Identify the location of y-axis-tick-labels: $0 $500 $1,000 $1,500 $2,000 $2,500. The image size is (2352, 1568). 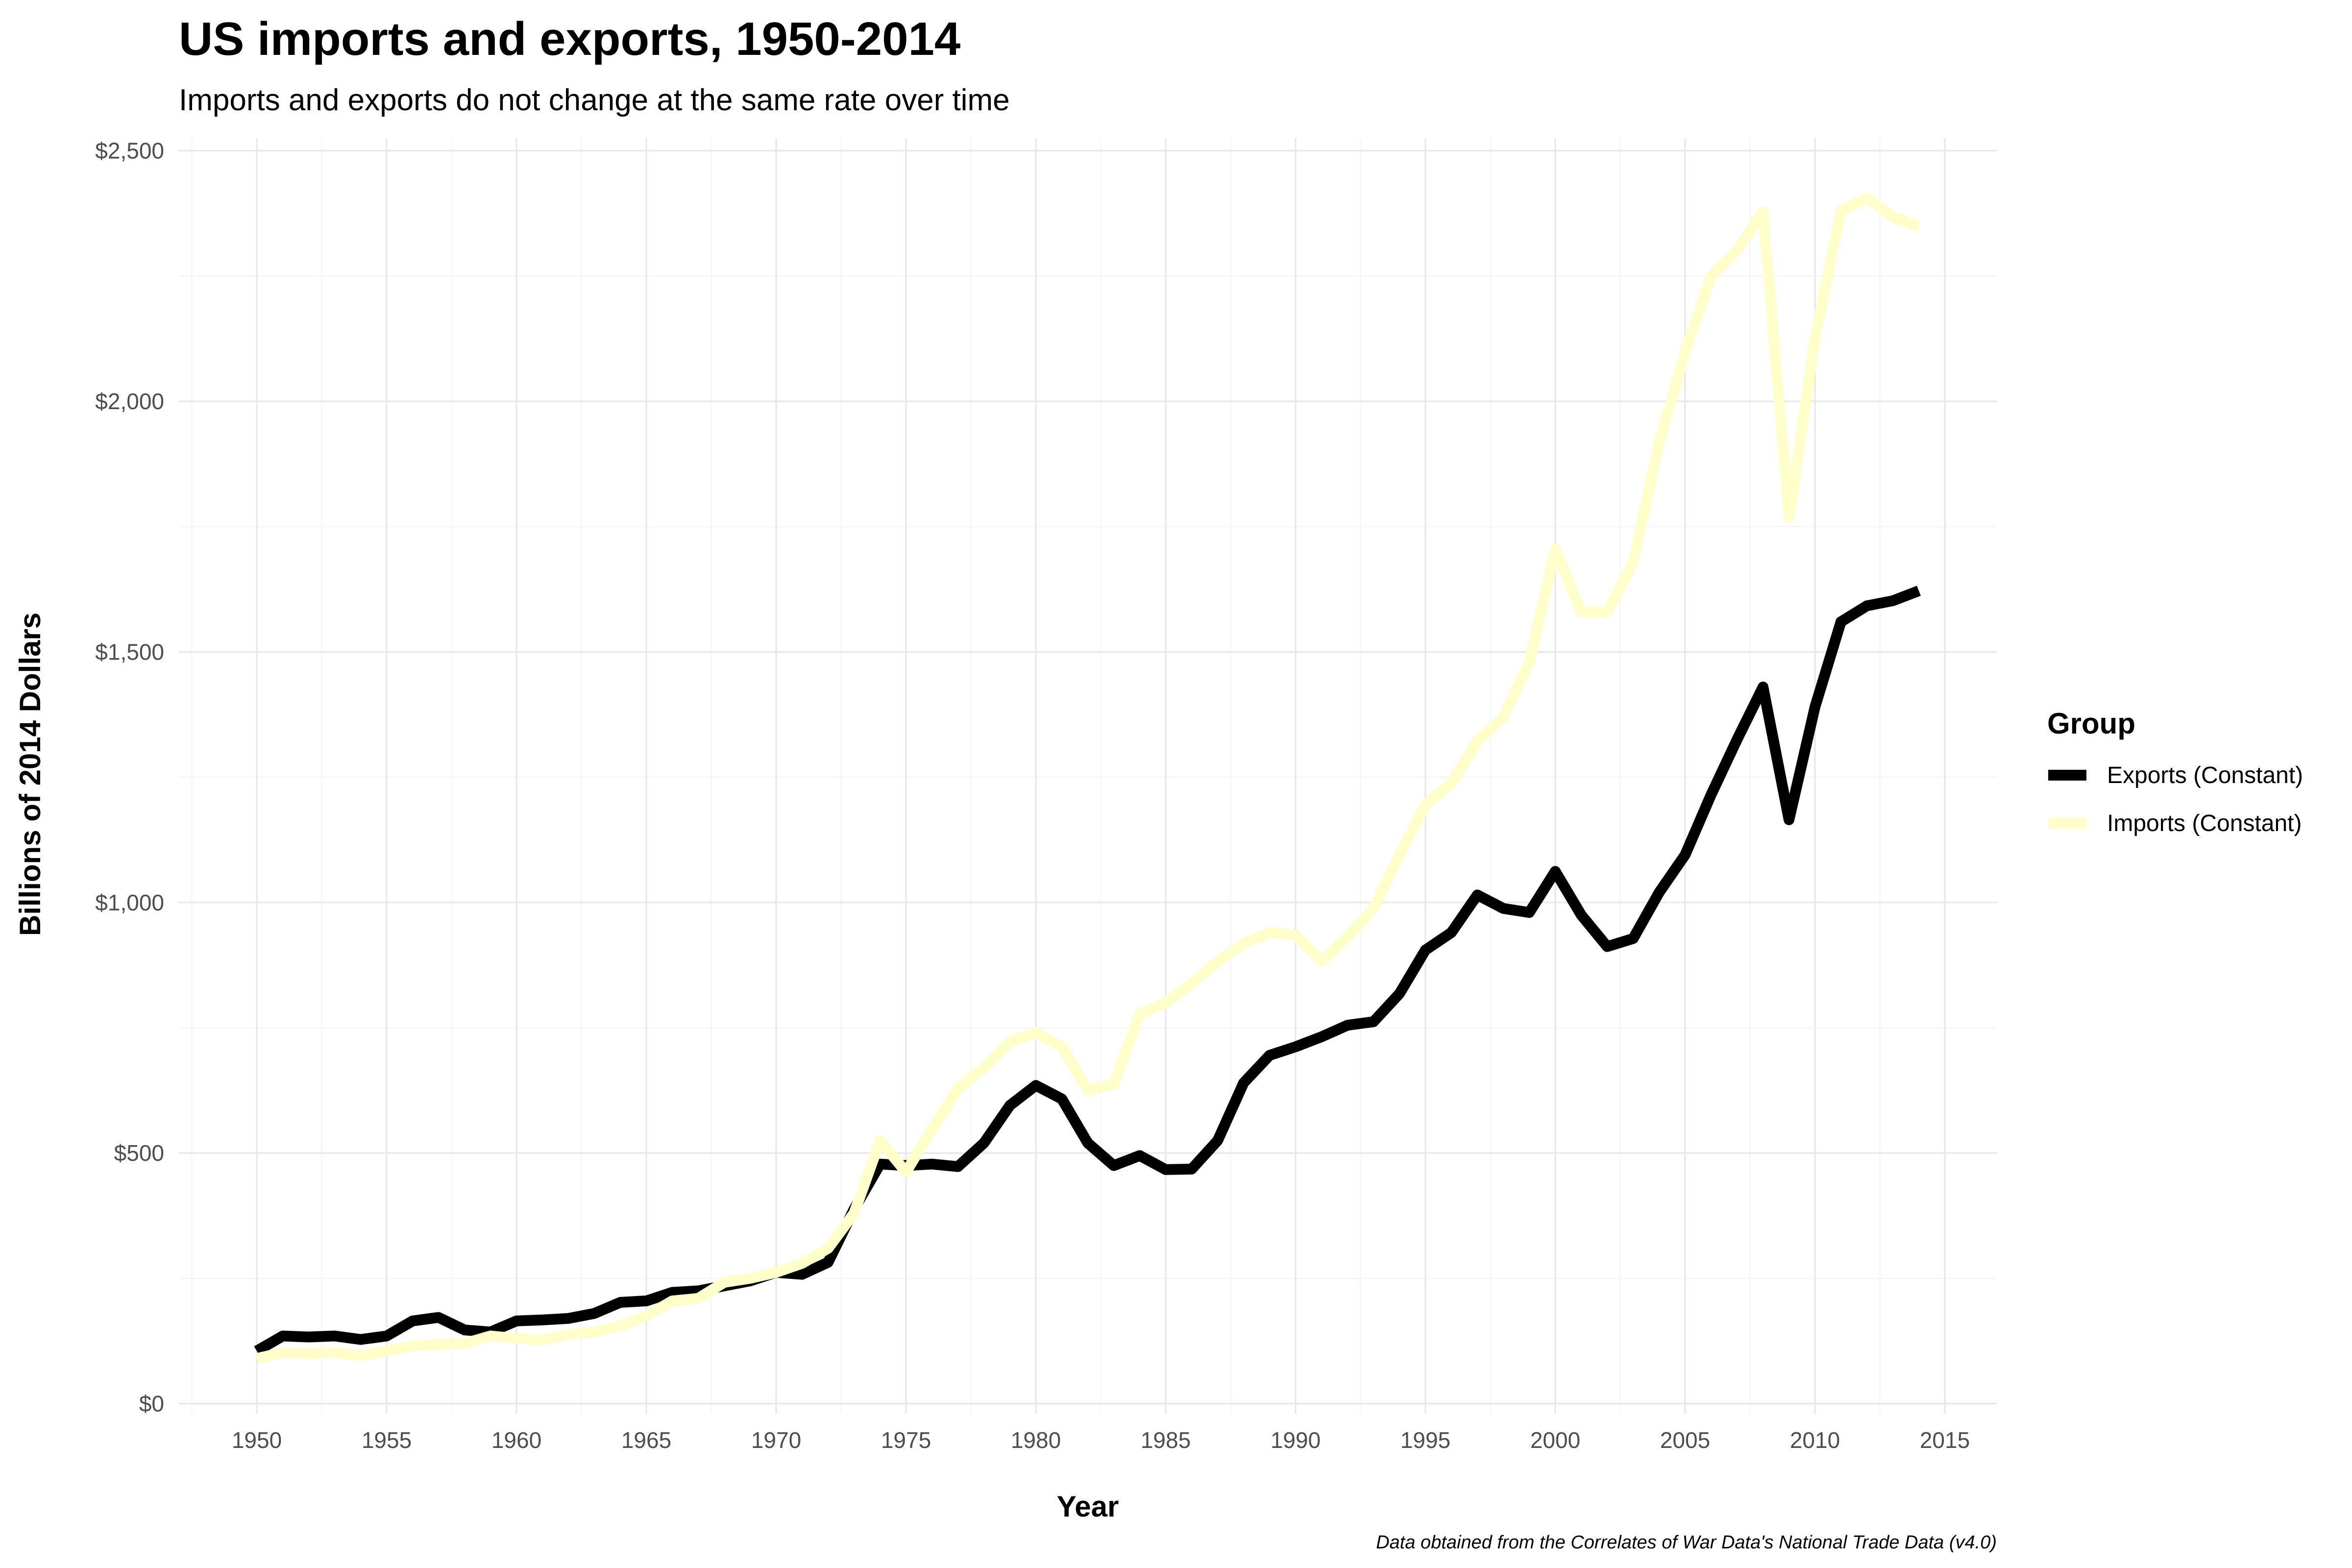
(129, 777).